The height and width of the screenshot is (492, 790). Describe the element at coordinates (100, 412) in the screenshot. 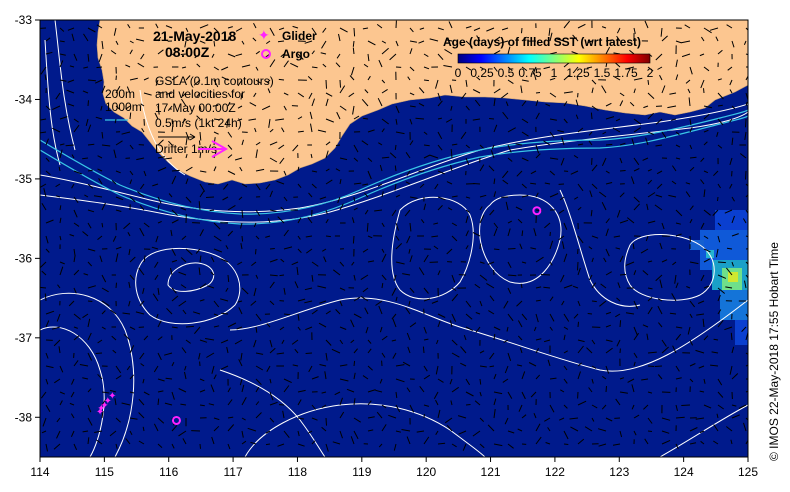

I see `glider-marker: ✦` at that location.